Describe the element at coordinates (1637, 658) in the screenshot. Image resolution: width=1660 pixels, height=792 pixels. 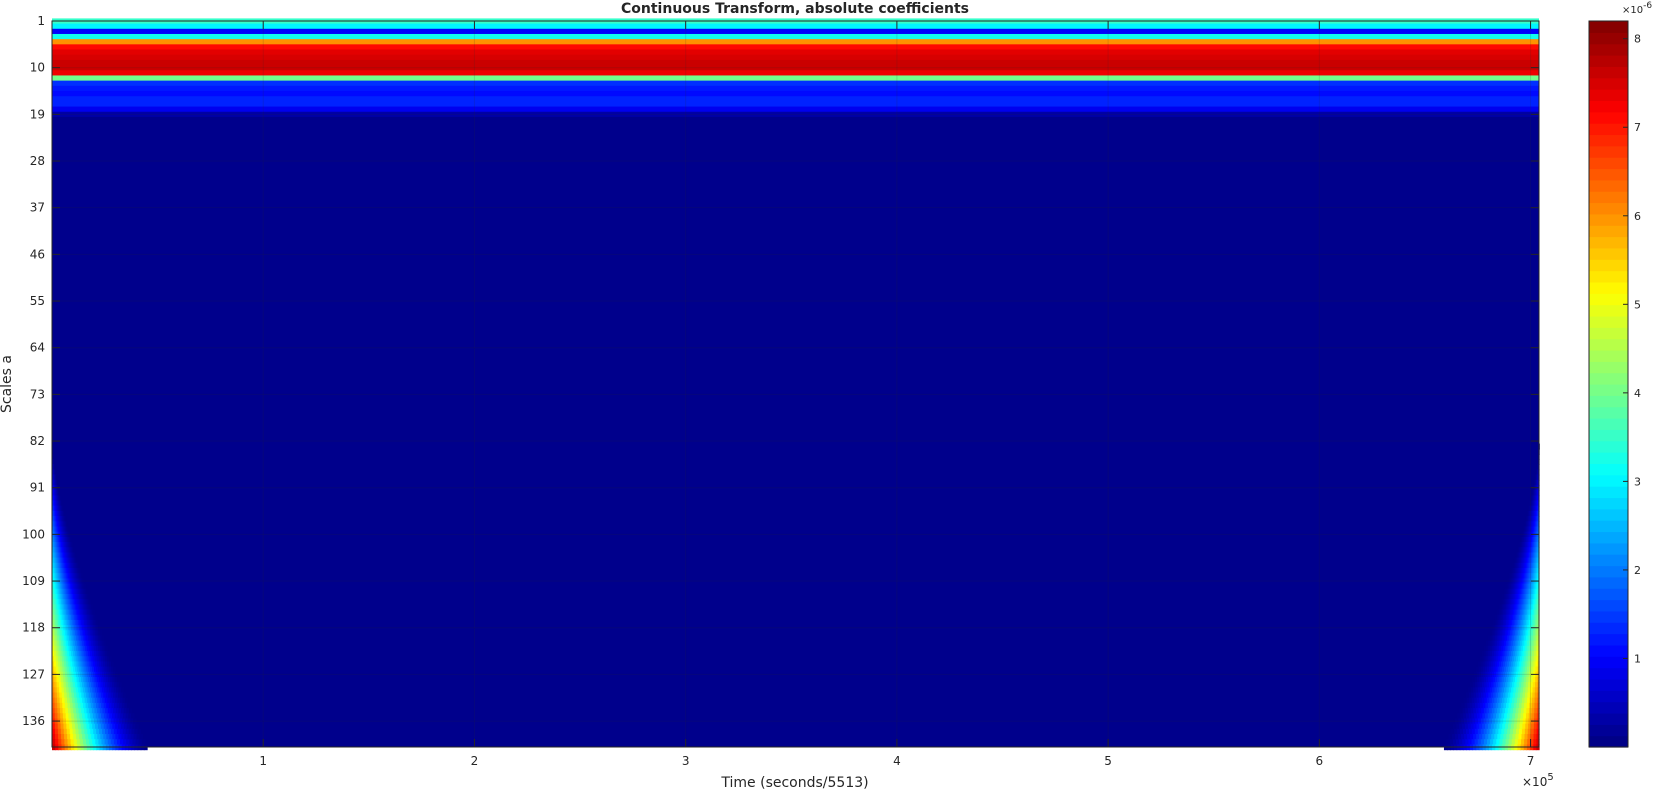
I see `colorbar-tick-label: 1` at that location.